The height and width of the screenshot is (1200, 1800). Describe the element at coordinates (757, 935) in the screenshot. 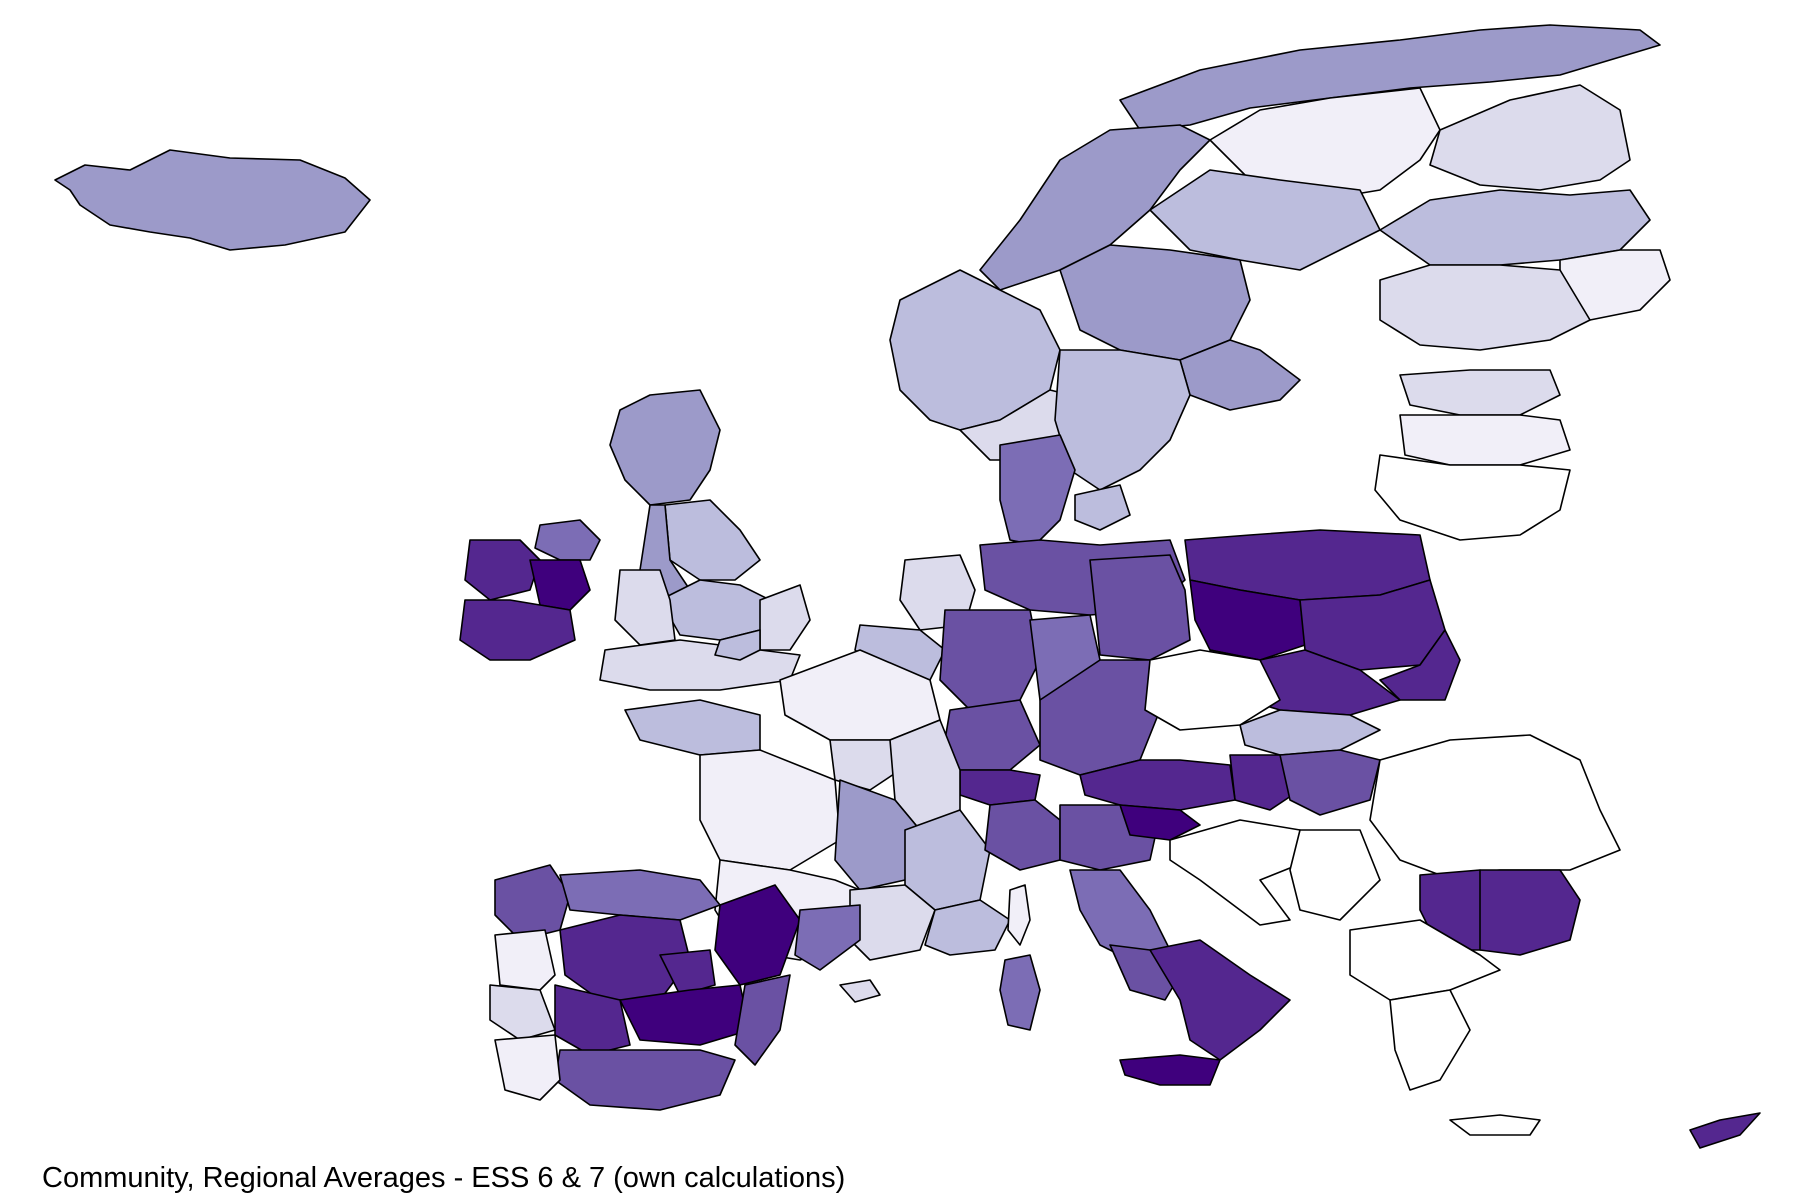

I see `region-spain-aragon` at that location.